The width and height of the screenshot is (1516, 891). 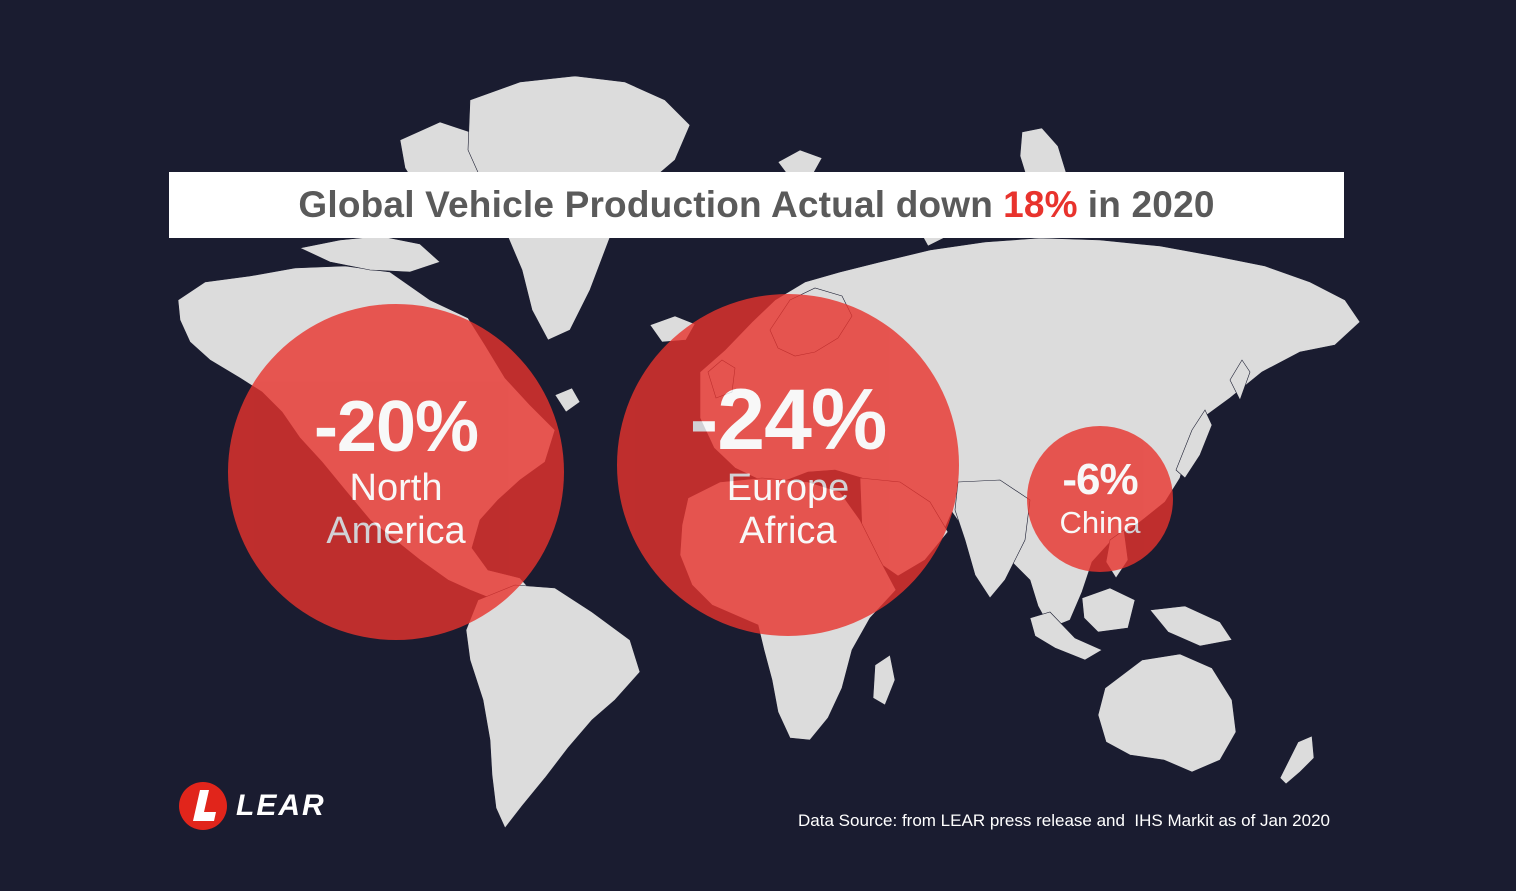 I want to click on sakhalin, so click(x=1240, y=380).